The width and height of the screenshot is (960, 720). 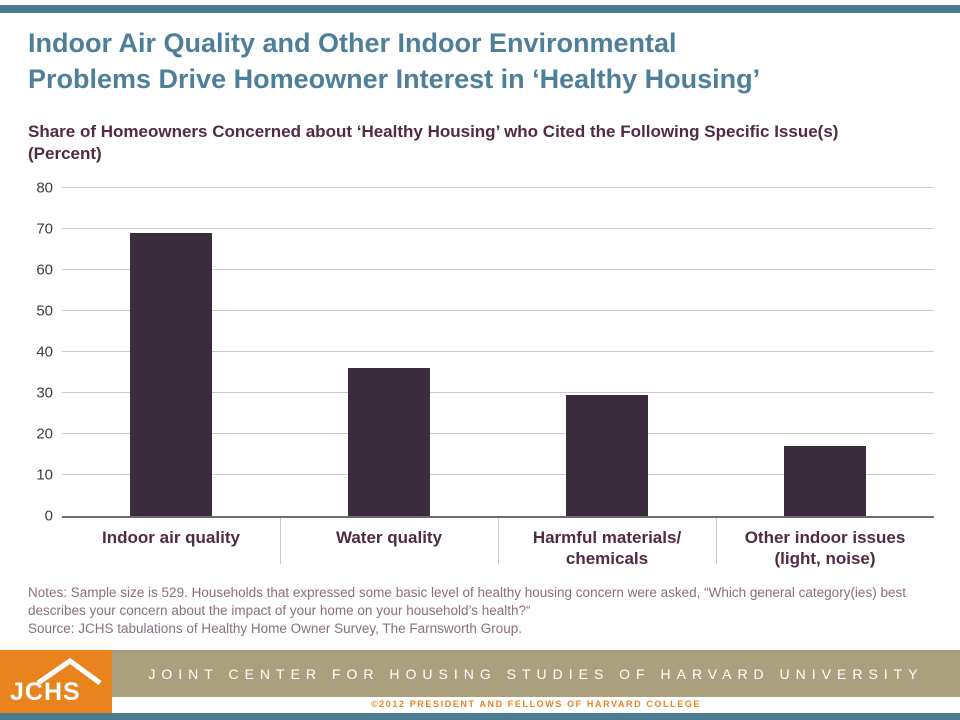 What do you see at coordinates (389, 544) in the screenshot?
I see `x-category-label: Water quality` at bounding box center [389, 544].